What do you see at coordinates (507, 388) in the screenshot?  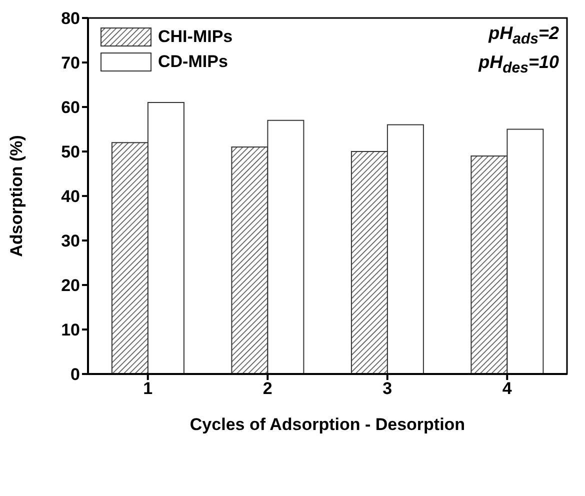 I see `x-tick-label: 4` at bounding box center [507, 388].